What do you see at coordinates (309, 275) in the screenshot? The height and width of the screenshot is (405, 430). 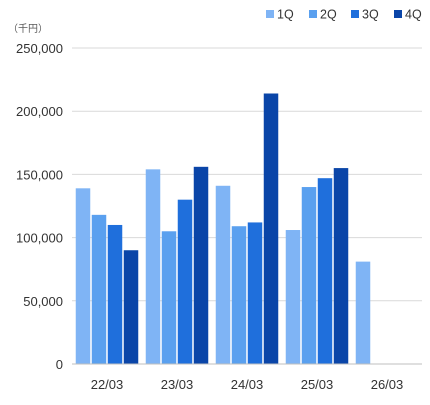 I see `bar-2Q-25/03` at bounding box center [309, 275].